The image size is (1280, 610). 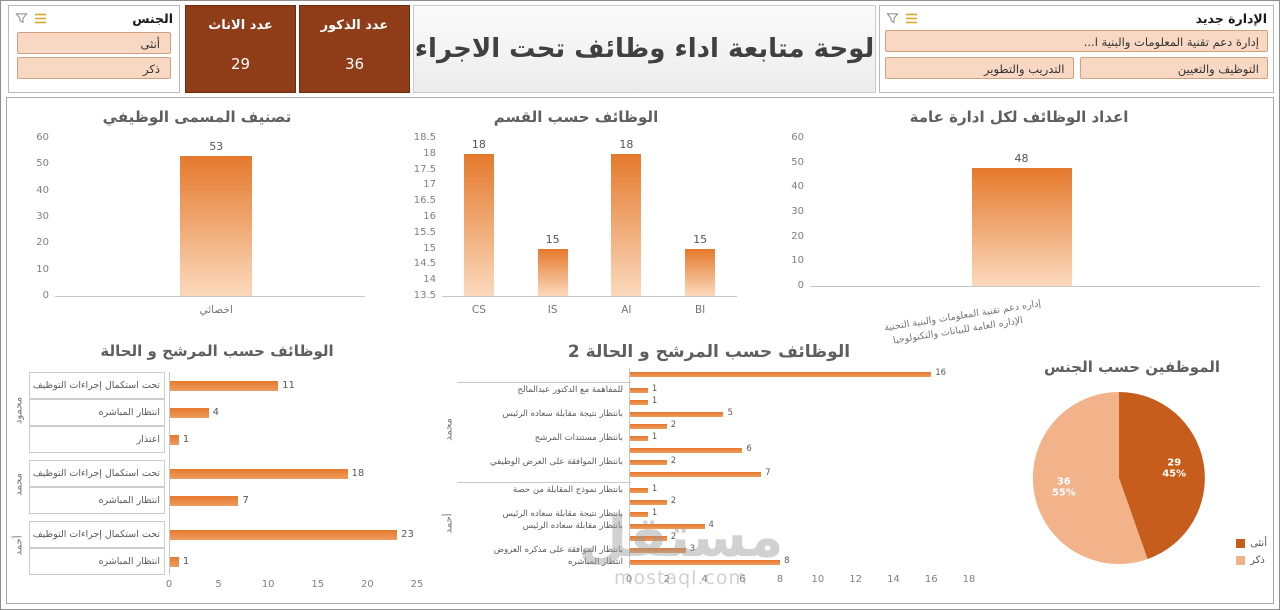 What do you see at coordinates (354, 49) in the screenshot?
I see `kpi-card-males: عدد الذكور 36` at bounding box center [354, 49].